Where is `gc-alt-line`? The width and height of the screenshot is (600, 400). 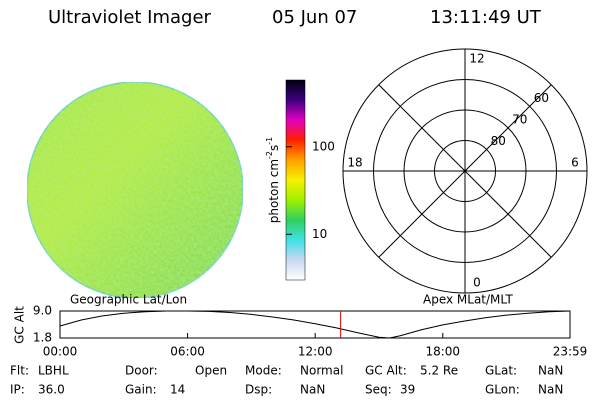
gc-alt-line is located at coordinates (314, 324).